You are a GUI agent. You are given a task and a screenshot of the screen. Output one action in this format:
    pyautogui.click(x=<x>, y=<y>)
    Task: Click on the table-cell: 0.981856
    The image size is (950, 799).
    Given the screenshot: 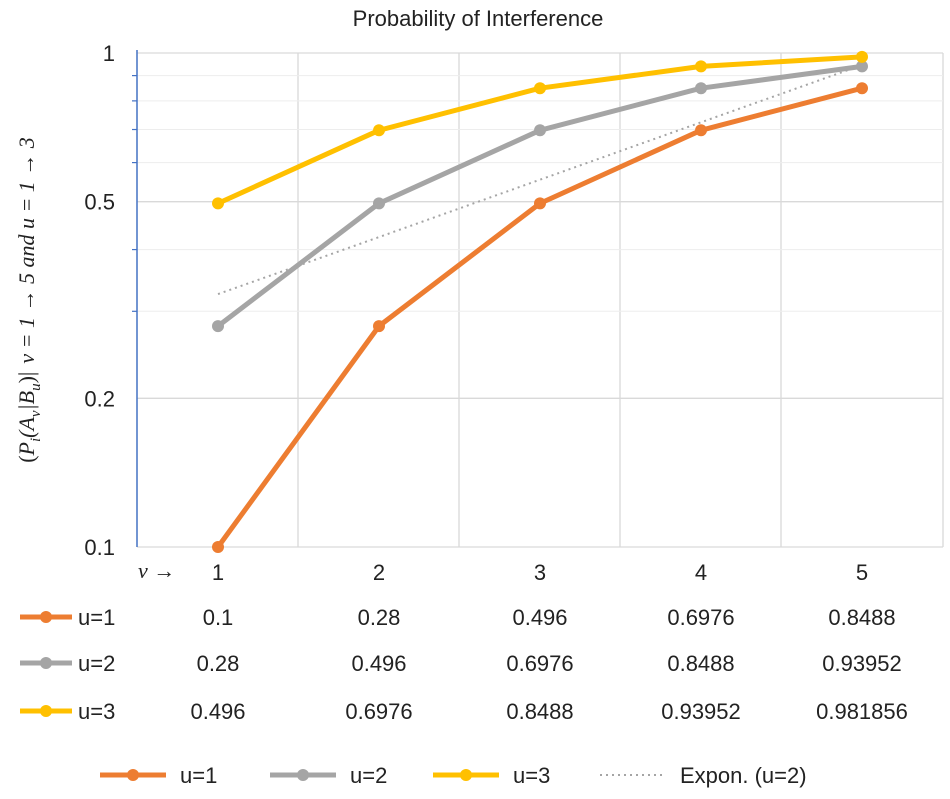 What is the action you would take?
    pyautogui.click(x=862, y=711)
    